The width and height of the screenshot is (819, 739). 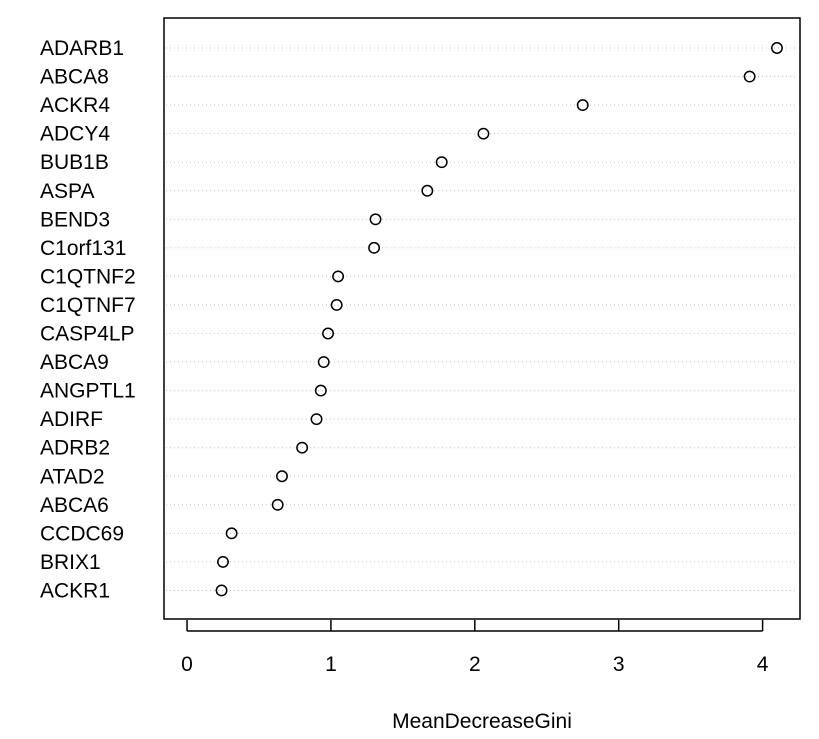 What do you see at coordinates (74, 162) in the screenshot?
I see `category-label: BUB1B` at bounding box center [74, 162].